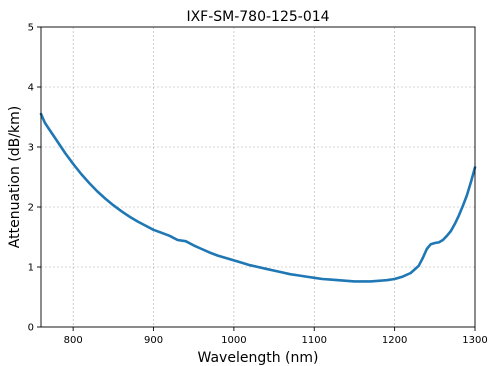 This screenshot has height=366, width=488. I want to click on chart-title: IXF-SM-780-125-014, so click(257, 17).